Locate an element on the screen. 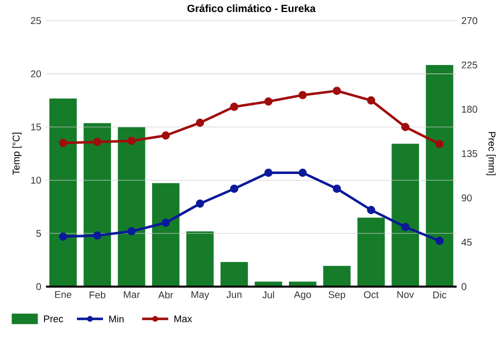 Image resolution: width=500 pixels, height=343 pixels. legend-label: Min is located at coordinates (116, 318).